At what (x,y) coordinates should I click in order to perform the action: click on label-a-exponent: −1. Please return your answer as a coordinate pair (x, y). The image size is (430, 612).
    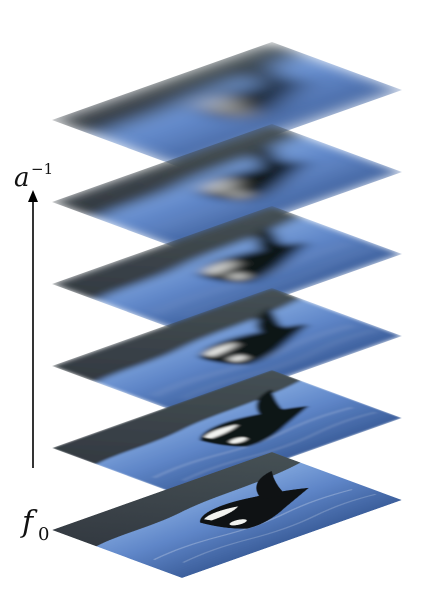
    Looking at the image, I should click on (42, 169).